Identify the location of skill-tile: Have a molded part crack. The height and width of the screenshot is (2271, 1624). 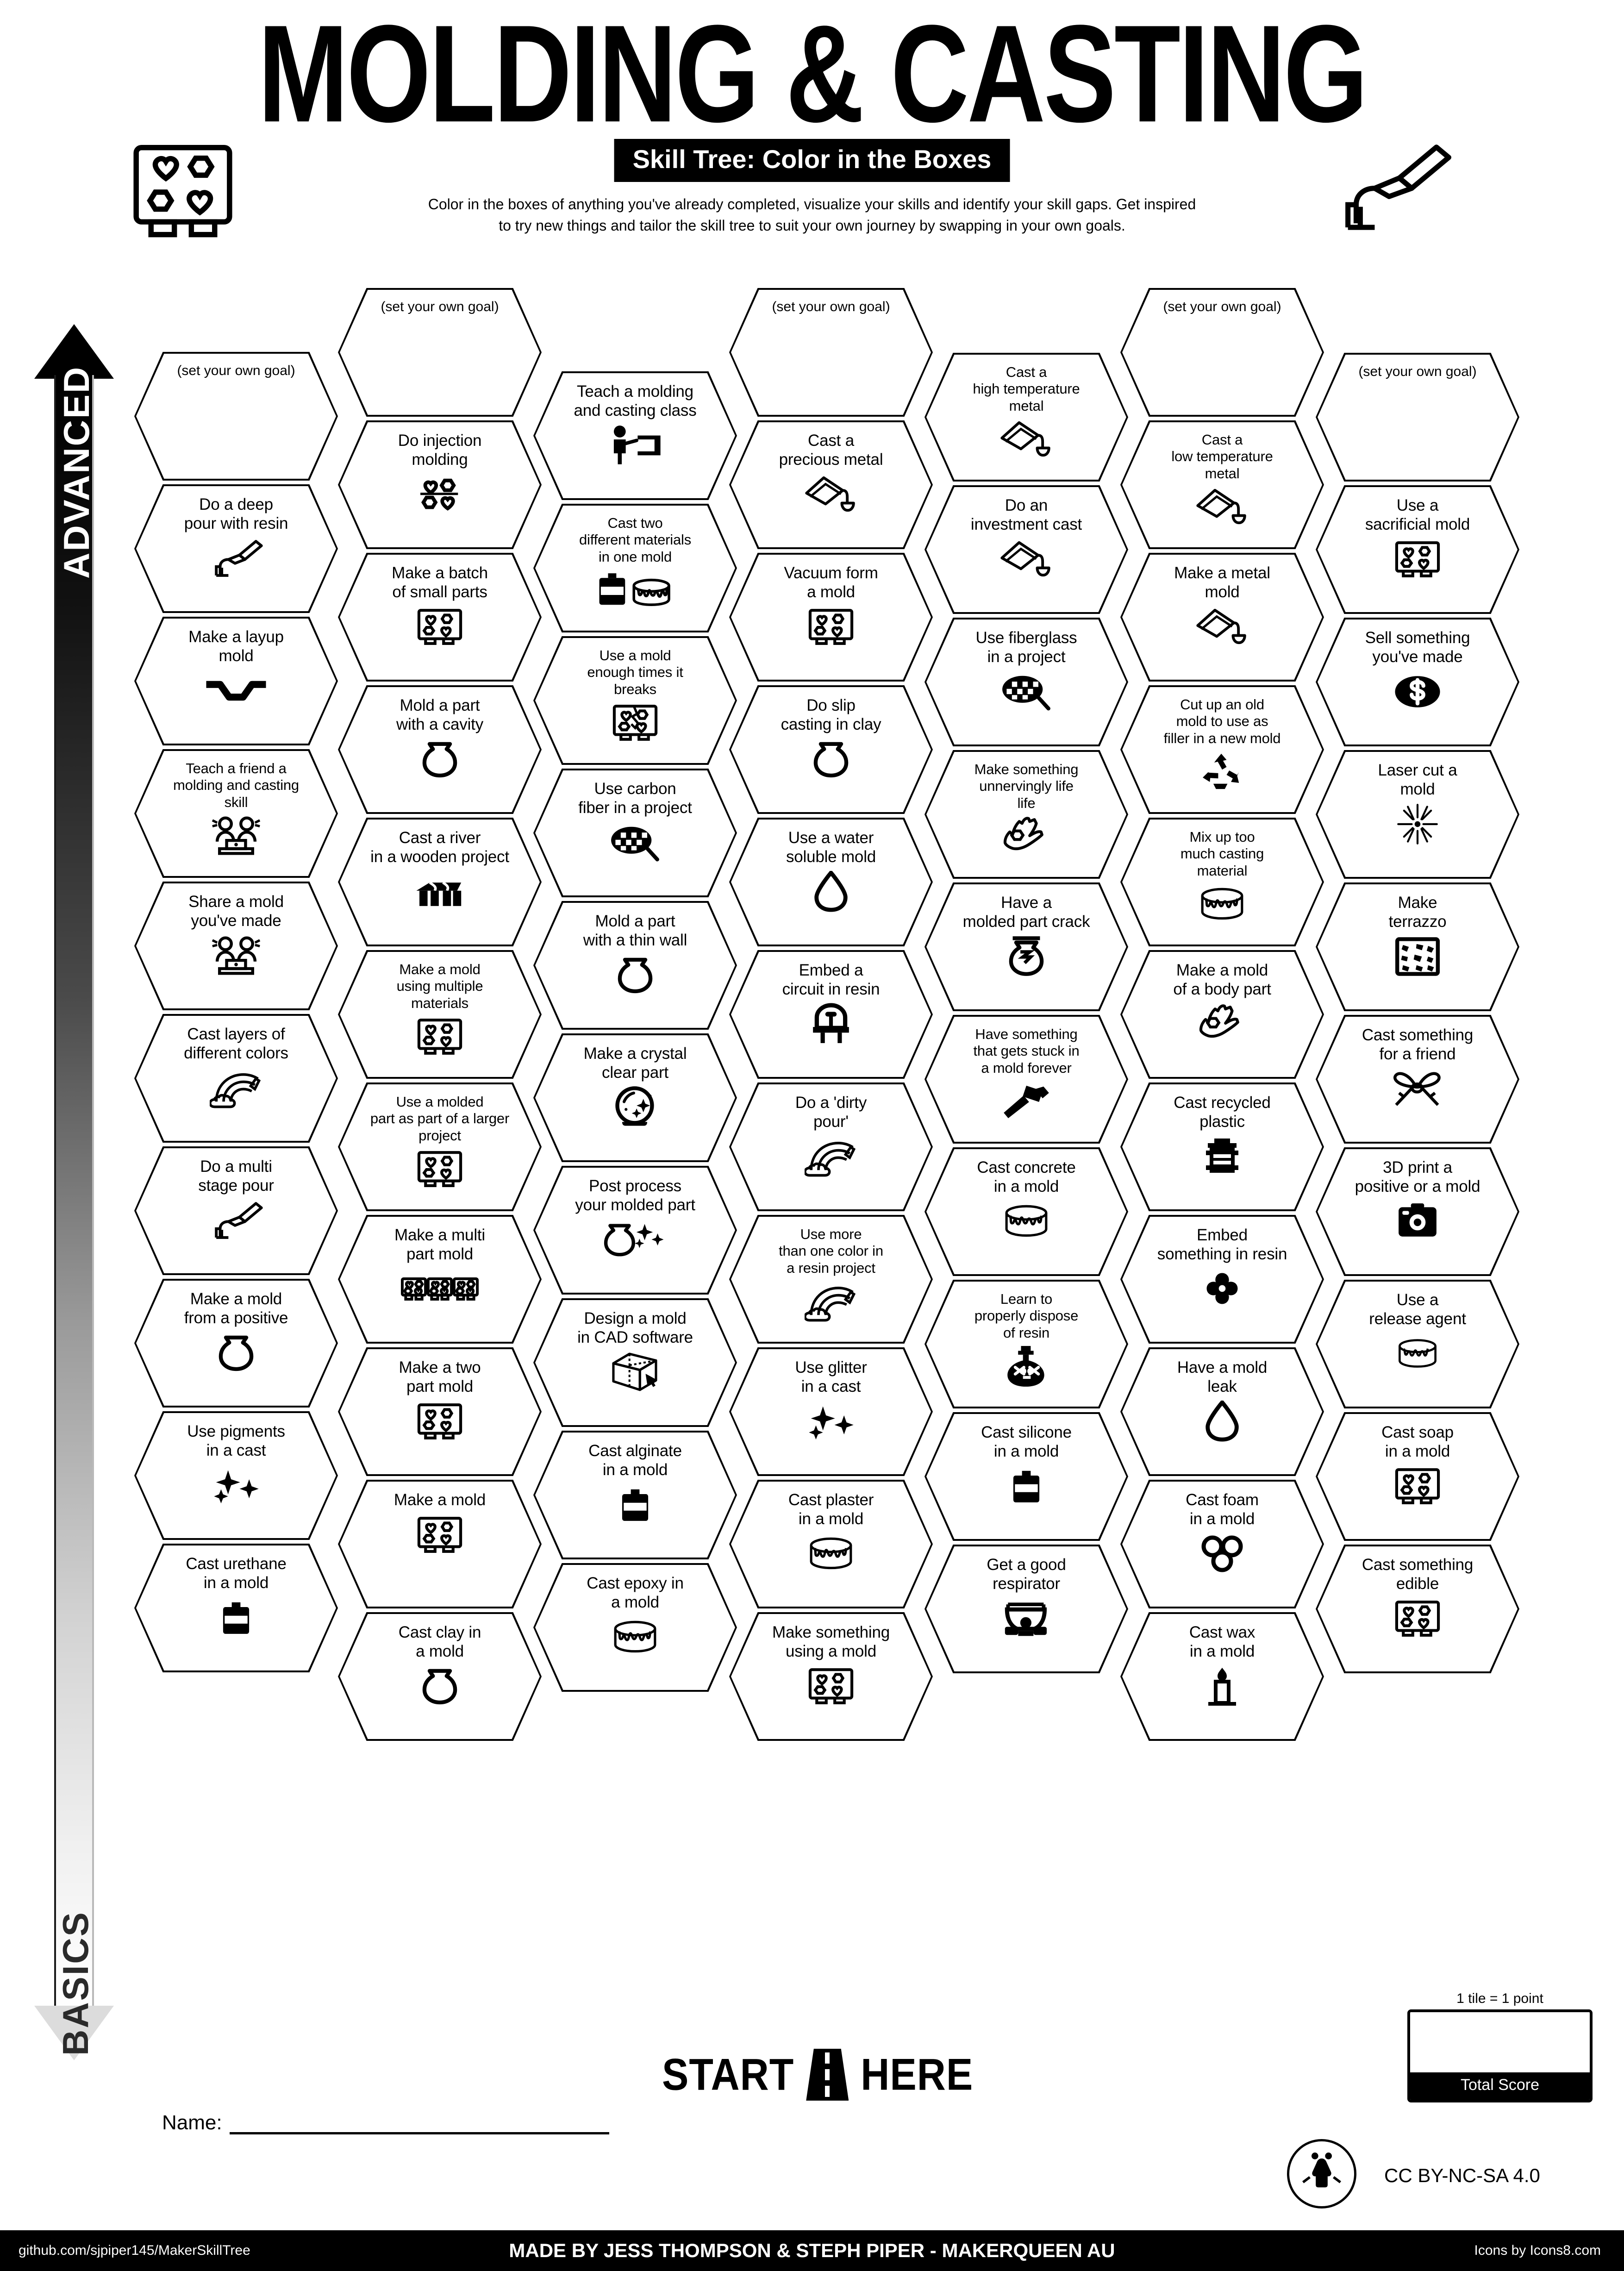
(1026, 946).